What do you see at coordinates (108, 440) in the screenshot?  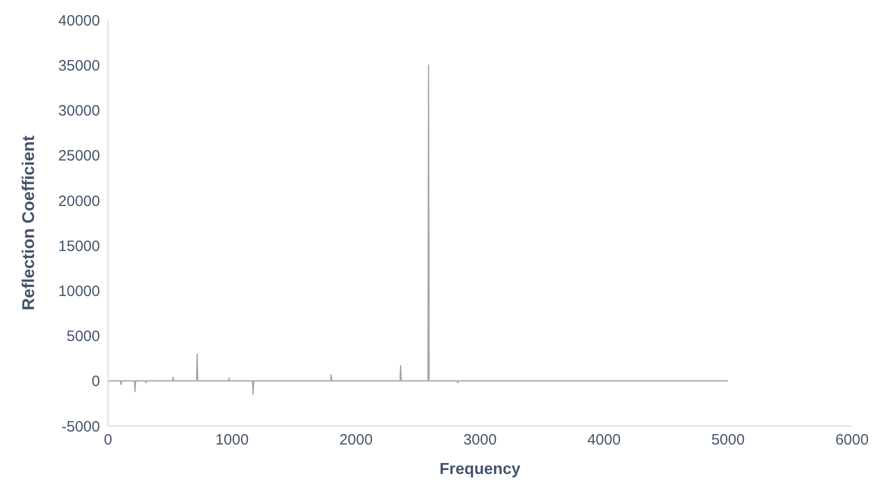 I see `x-tick-label: 0` at bounding box center [108, 440].